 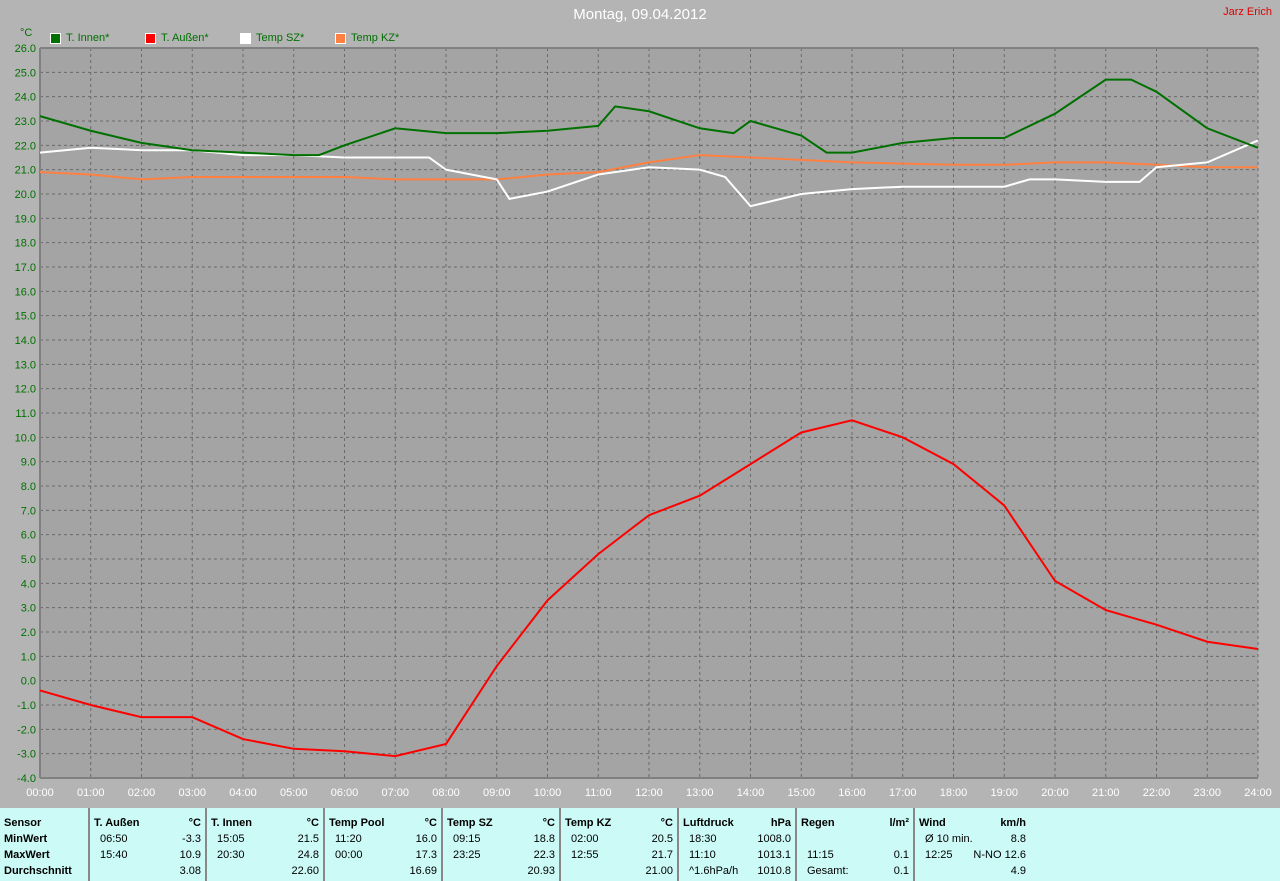 I want to click on legend-swatch, so click(x=245, y=38).